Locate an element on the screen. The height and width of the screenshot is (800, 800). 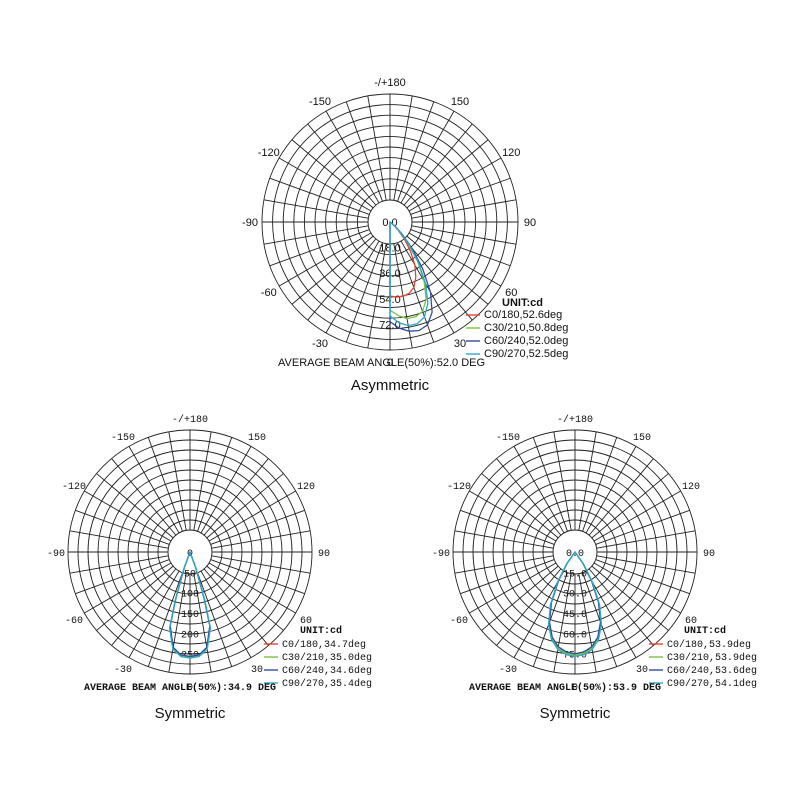
radial-label: 15.0 is located at coordinates (575, 574).